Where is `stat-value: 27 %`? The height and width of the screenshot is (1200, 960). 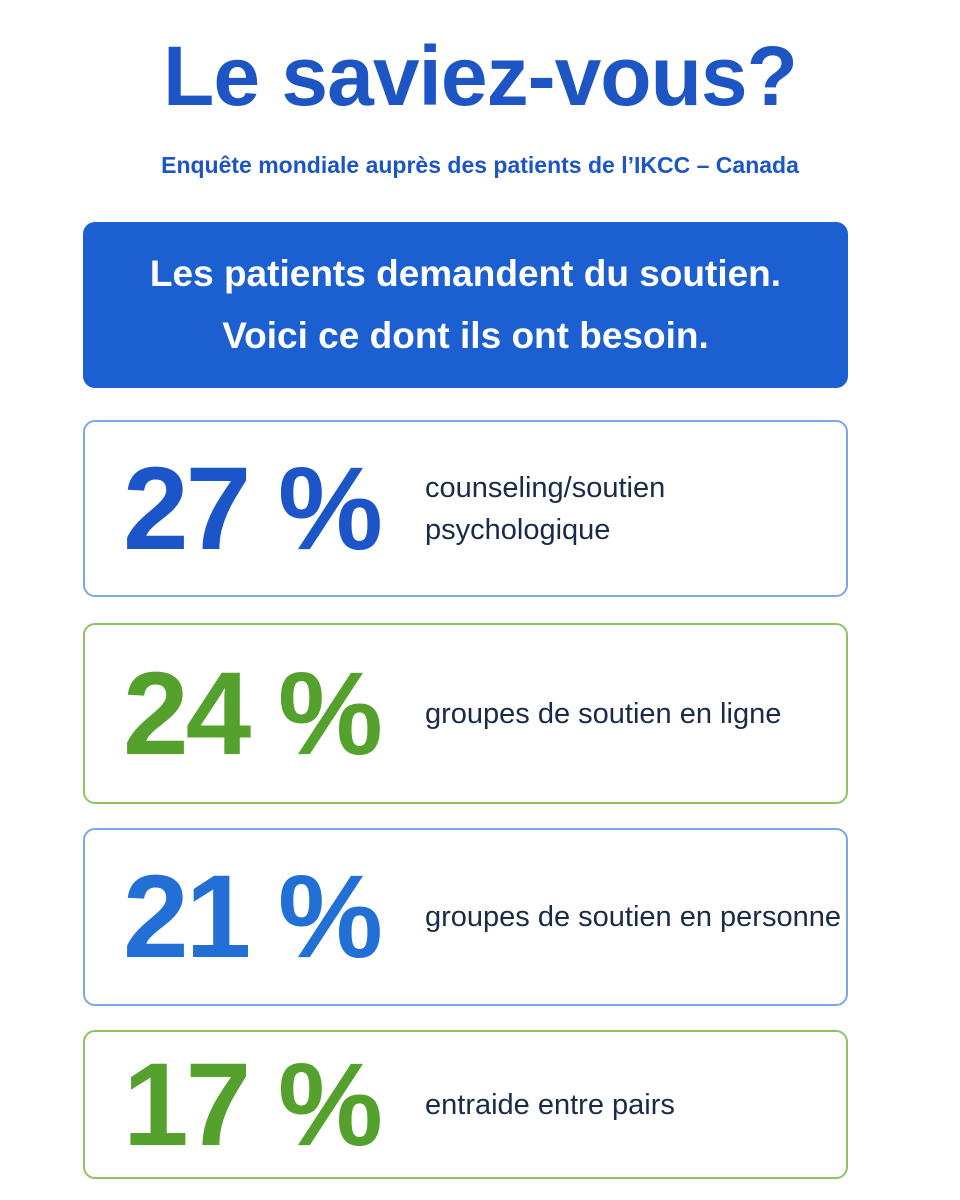
stat-value: 27 % is located at coordinates (253, 508).